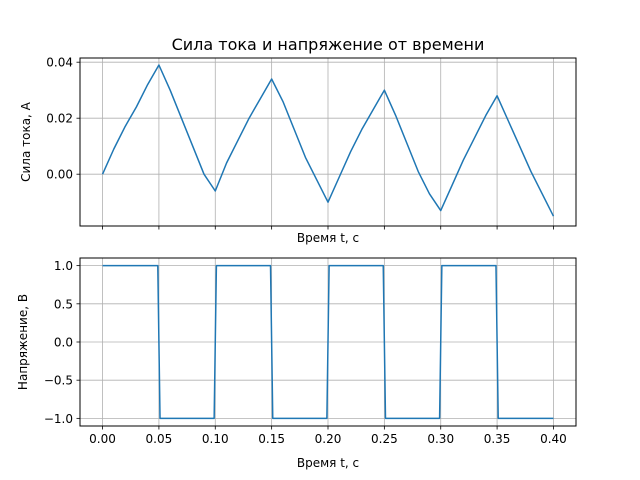  Describe the element at coordinates (384, 439) in the screenshot. I see `voltage-xtick-label: 0.25` at that location.